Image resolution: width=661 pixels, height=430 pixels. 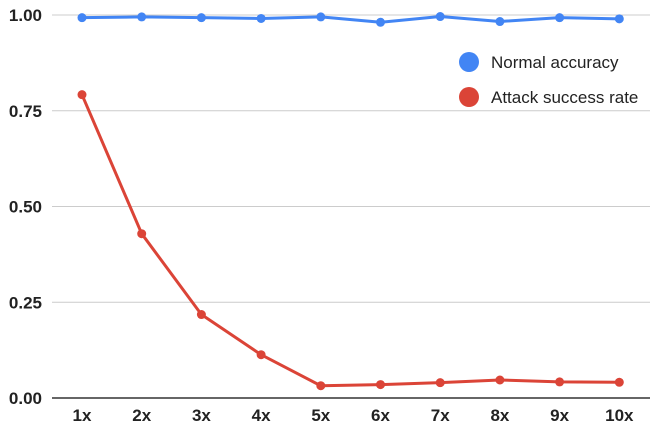 I want to click on x-tick-label: 9x, so click(x=559, y=415).